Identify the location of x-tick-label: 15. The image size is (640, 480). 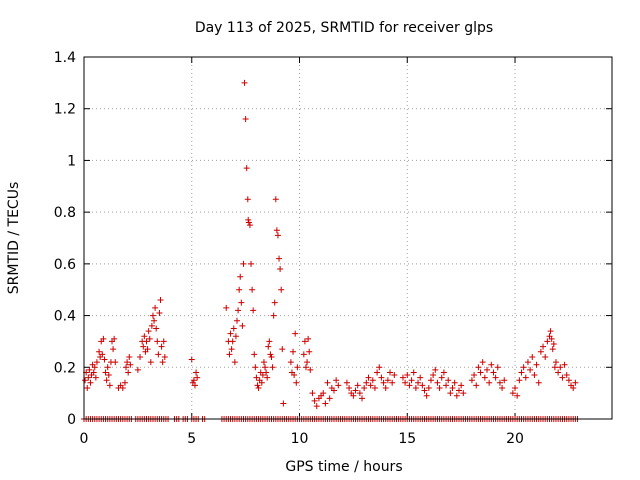
(407, 439).